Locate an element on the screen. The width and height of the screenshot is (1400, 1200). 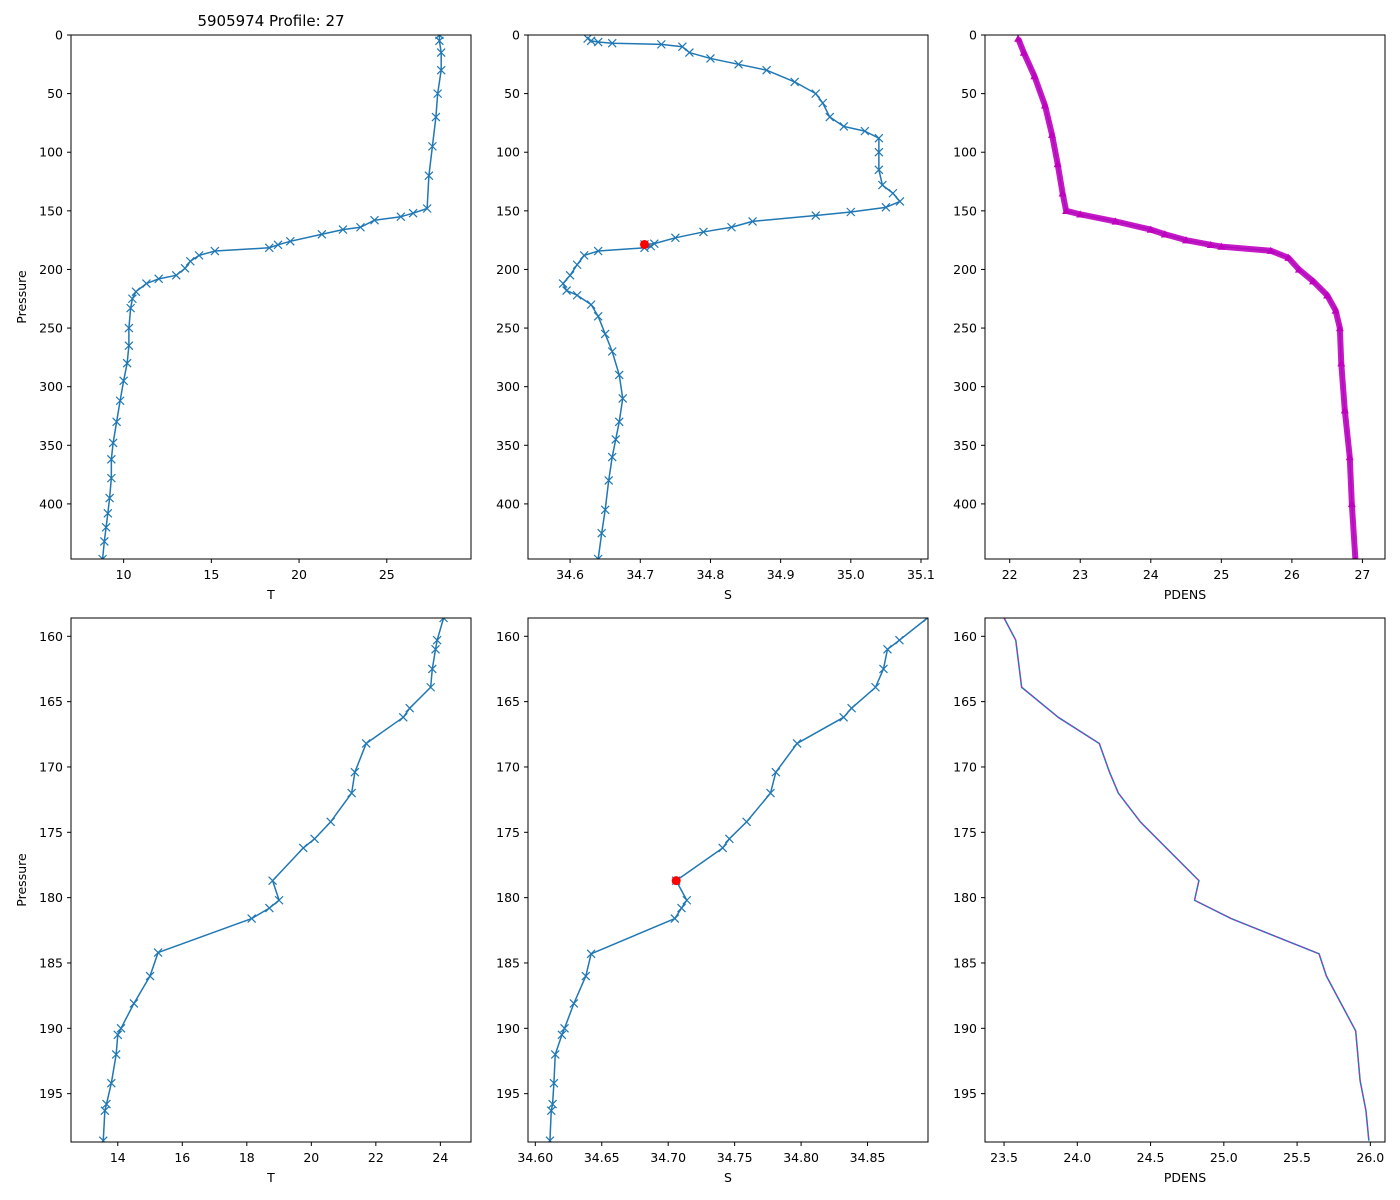
series-line-s is located at coordinates (731, 298).